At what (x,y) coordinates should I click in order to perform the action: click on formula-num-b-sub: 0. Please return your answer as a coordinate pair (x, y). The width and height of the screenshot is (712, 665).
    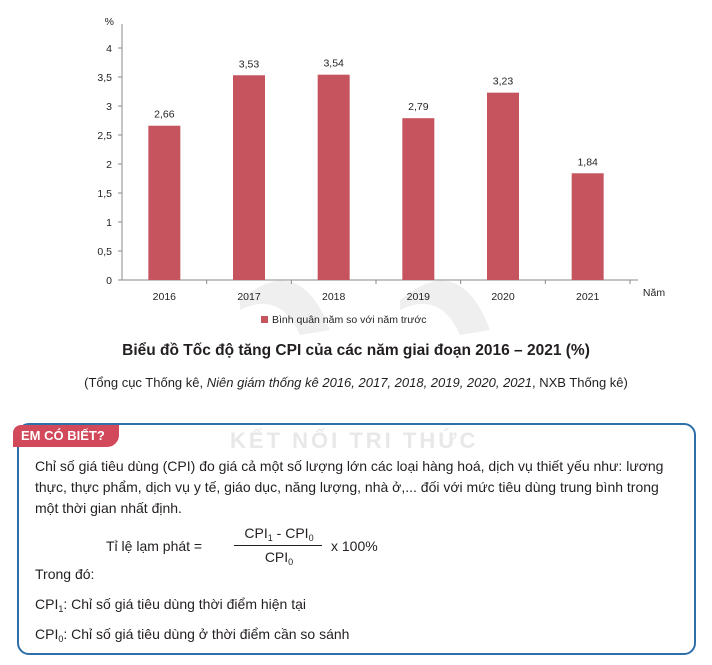
    Looking at the image, I should click on (311, 538).